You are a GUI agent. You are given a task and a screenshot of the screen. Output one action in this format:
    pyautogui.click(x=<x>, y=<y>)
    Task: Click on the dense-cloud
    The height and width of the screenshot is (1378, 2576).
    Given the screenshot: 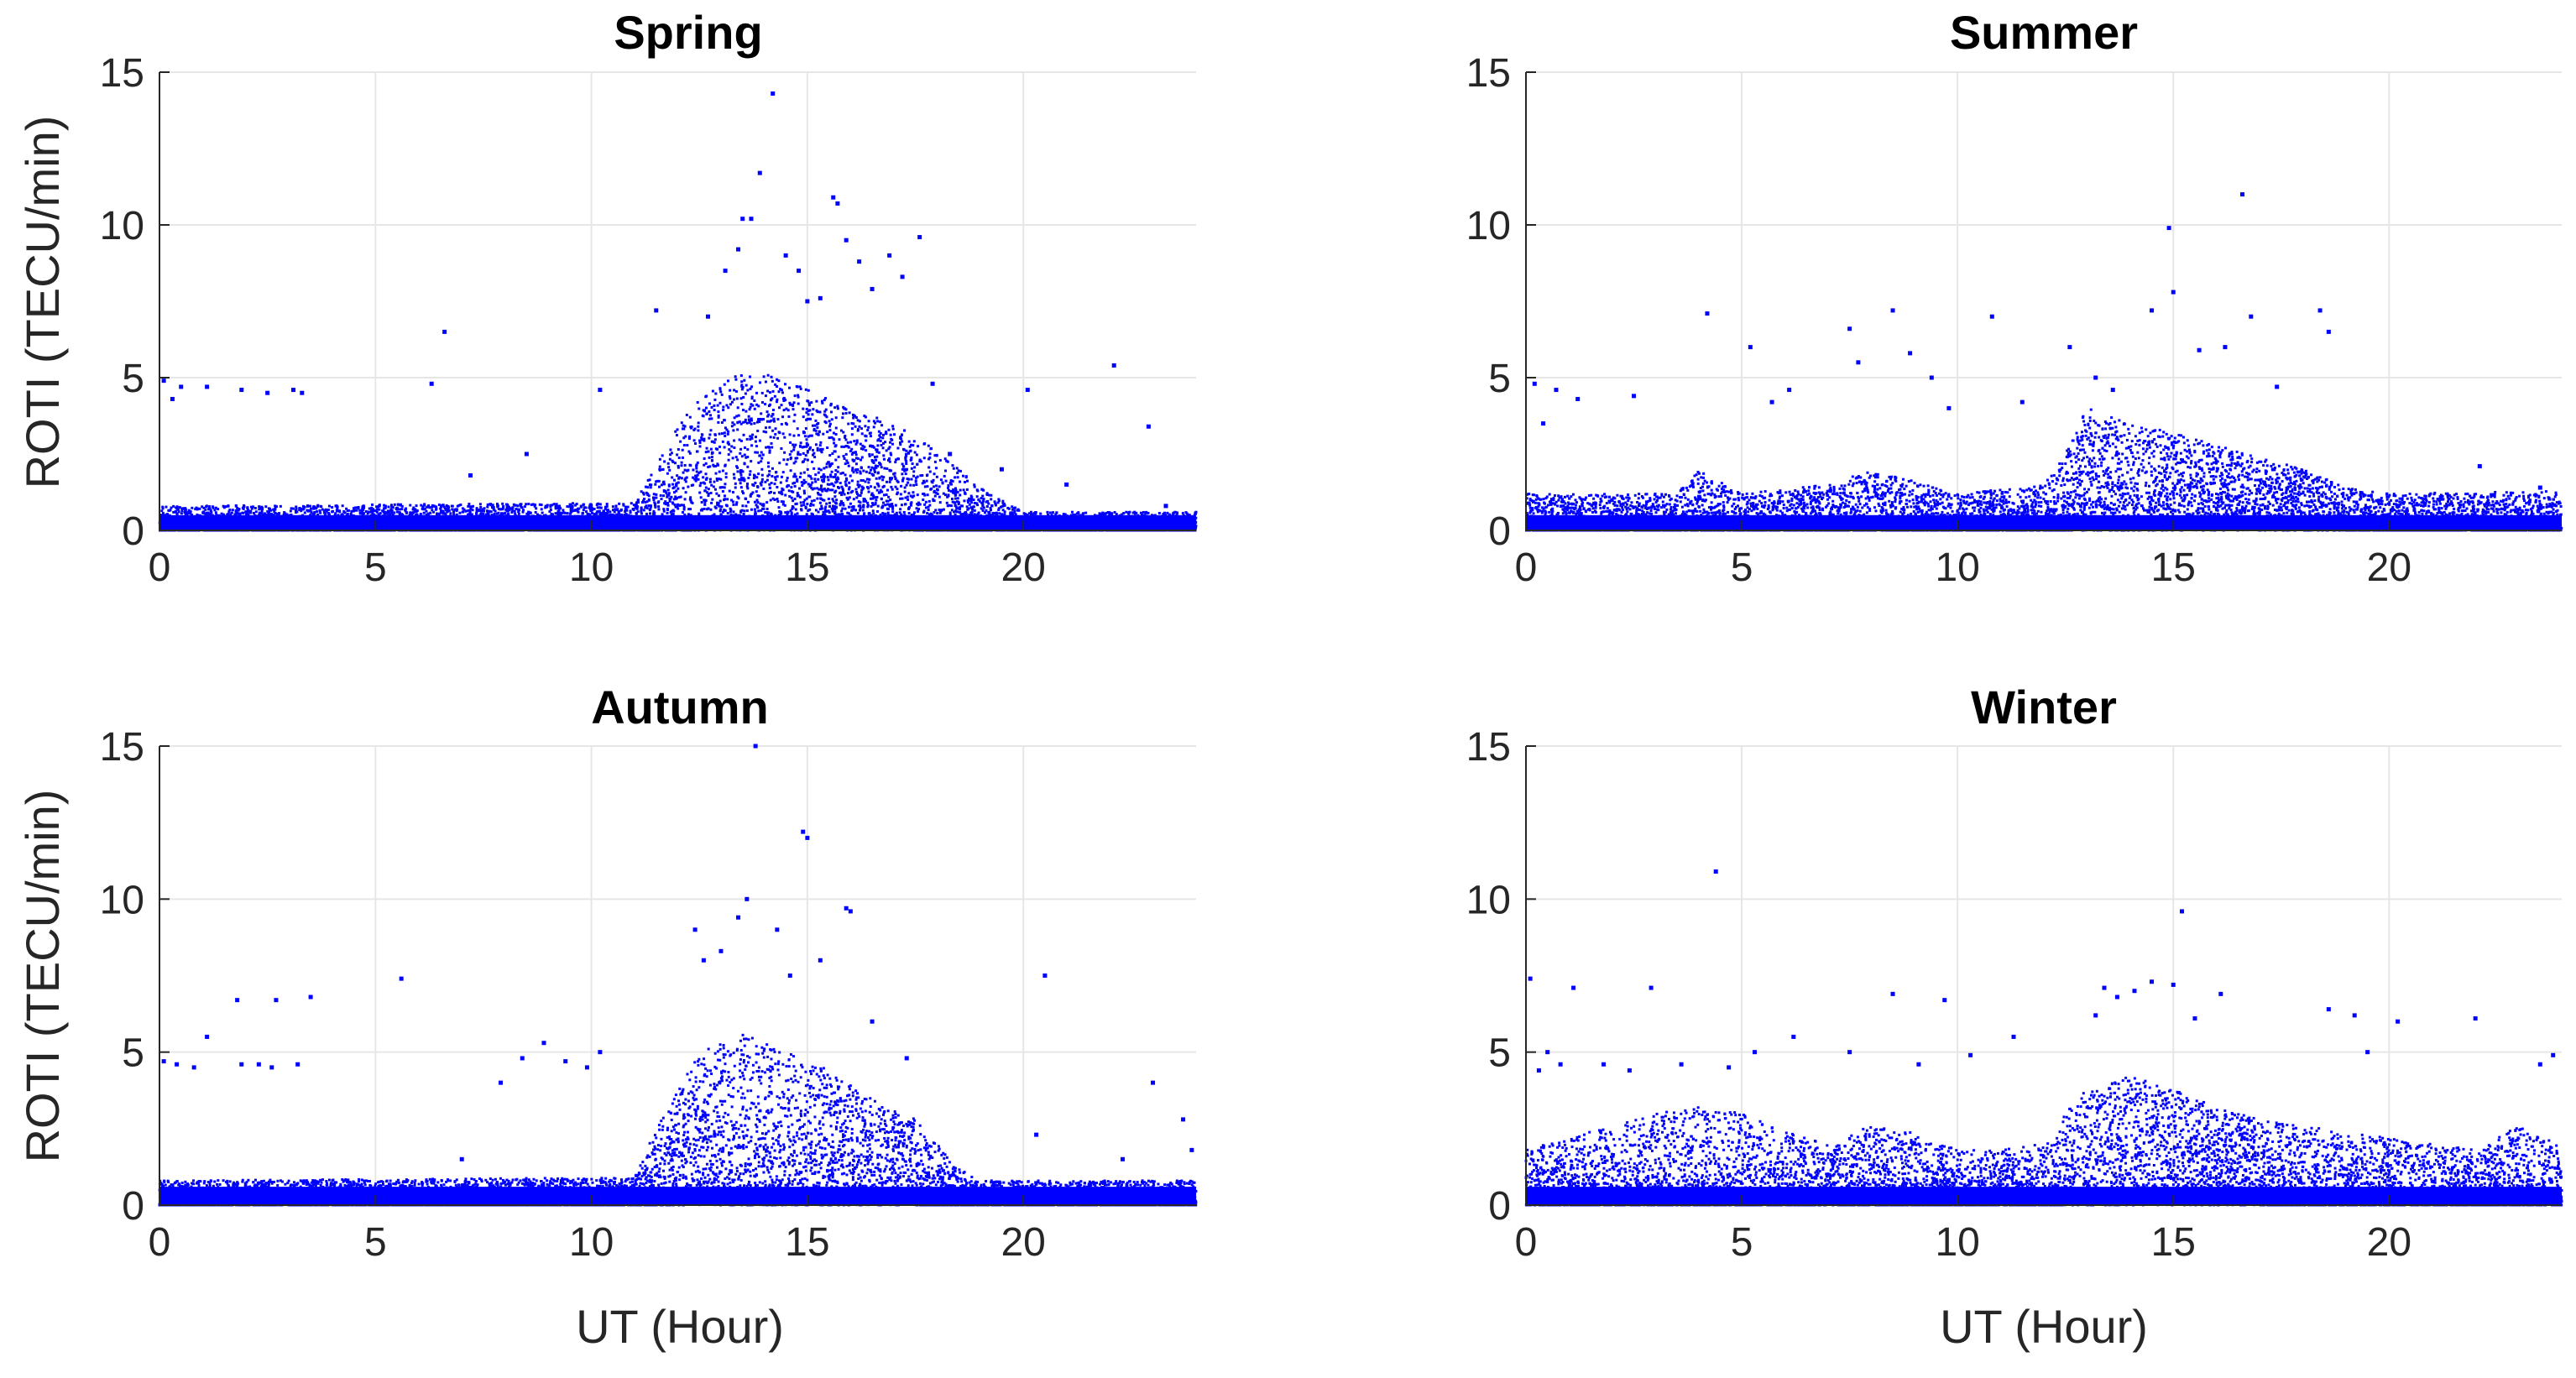 What is the action you would take?
    pyautogui.click(x=678, y=452)
    